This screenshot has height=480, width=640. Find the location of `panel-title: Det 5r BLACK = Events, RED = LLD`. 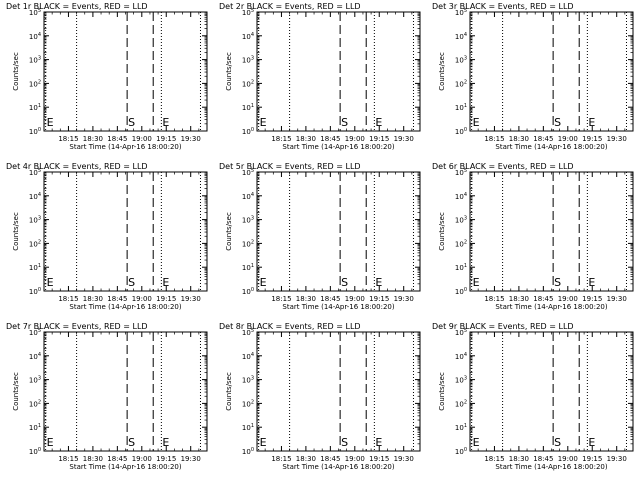

panel-title: Det 5r BLACK = Events, RED = LLD is located at coordinates (290, 166).